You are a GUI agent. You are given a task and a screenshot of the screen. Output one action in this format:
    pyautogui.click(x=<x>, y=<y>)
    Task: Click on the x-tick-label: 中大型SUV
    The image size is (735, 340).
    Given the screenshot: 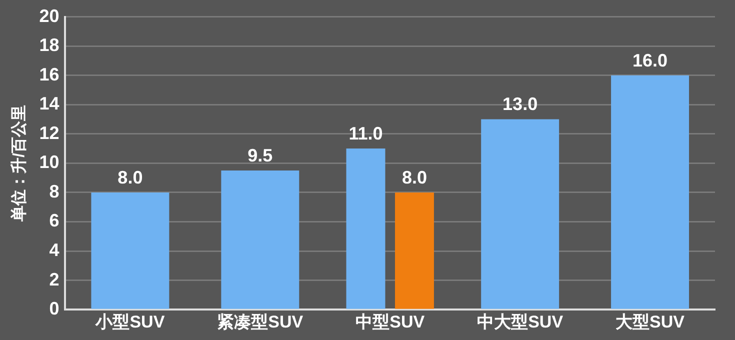 What is the action you would take?
    pyautogui.click(x=520, y=322)
    